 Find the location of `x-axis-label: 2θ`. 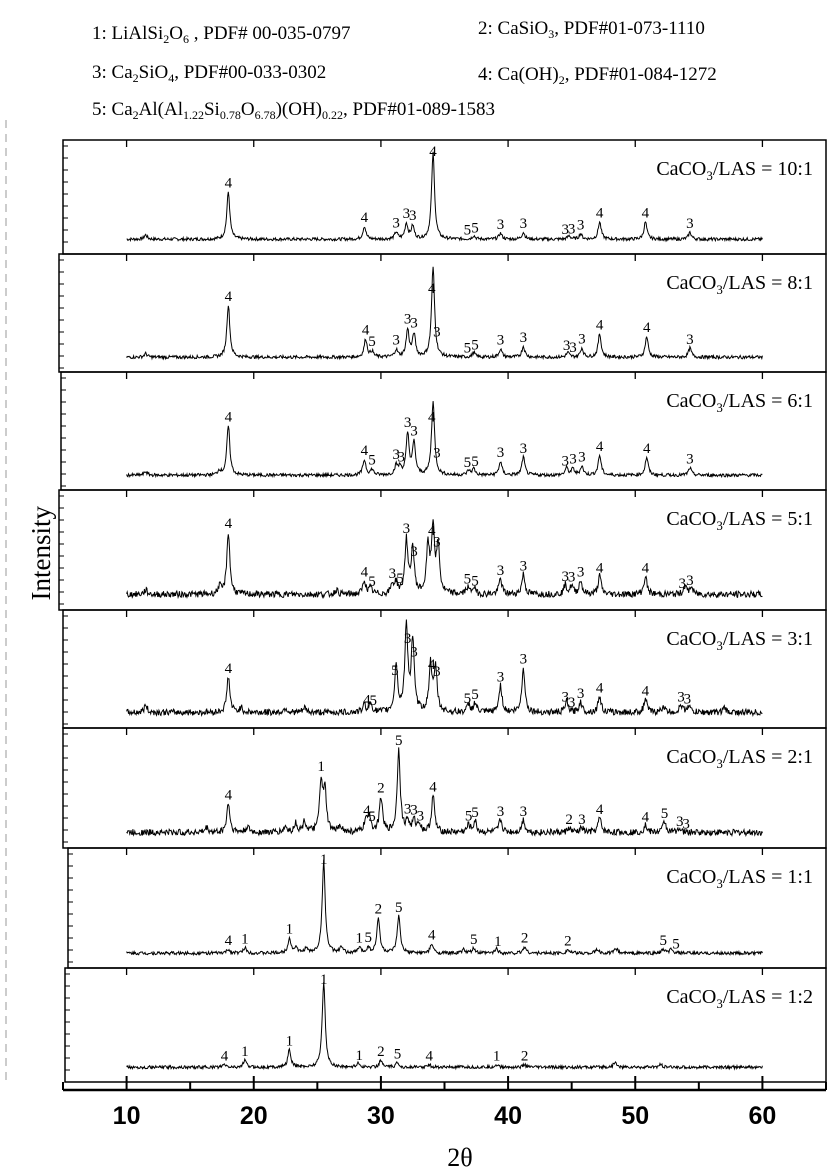

x-axis-label: 2θ is located at coordinates (459, 1157).